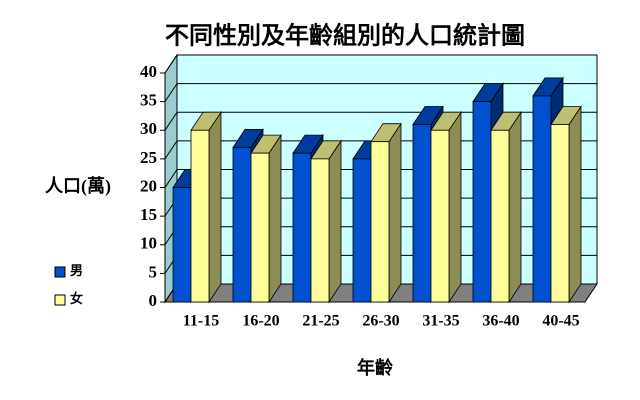 The height and width of the screenshot is (400, 640). Describe the element at coordinates (560, 321) in the screenshot. I see `x-tick-label: 40-45` at that location.